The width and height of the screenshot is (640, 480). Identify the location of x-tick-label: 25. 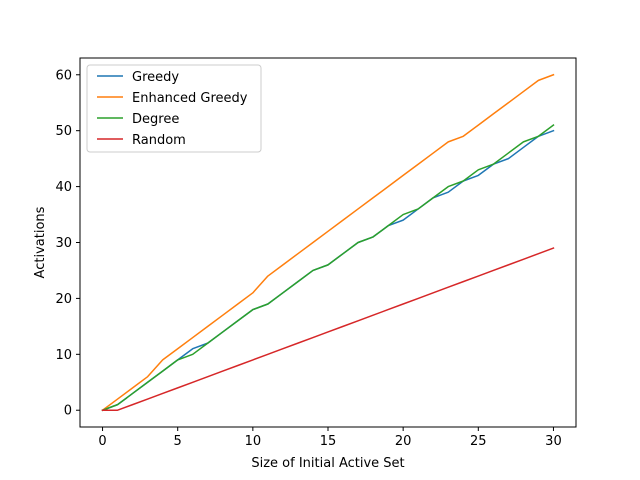
(478, 441).